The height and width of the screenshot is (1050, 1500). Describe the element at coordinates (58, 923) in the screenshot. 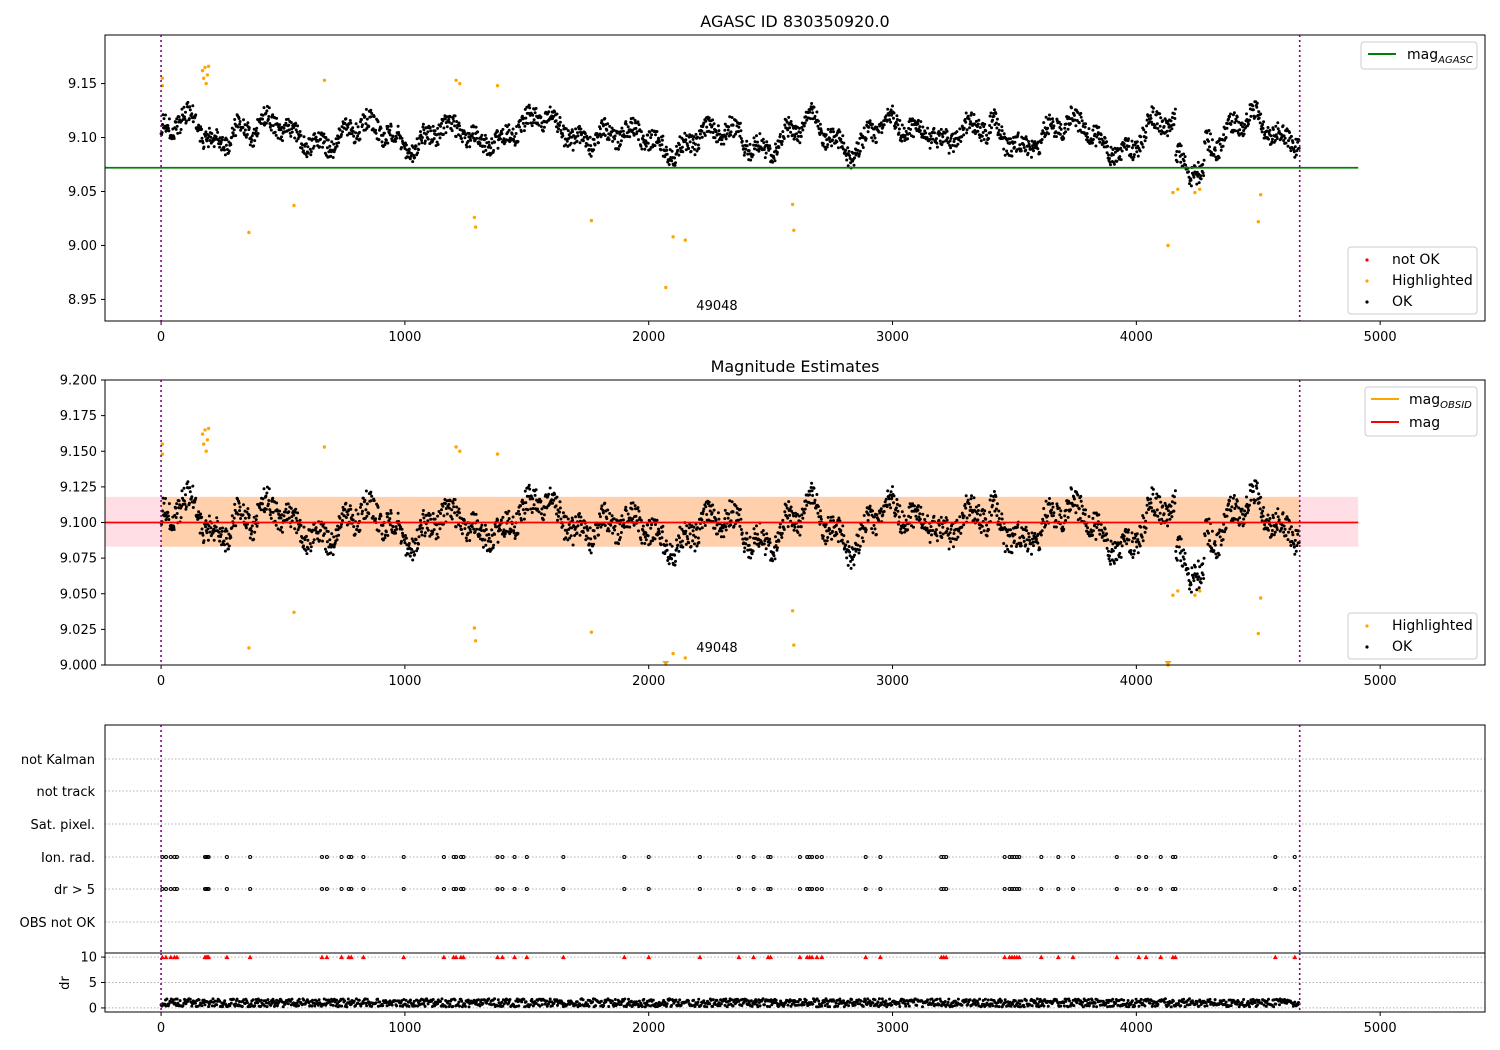

I see `flag-row-label: OBS not OK` at that location.